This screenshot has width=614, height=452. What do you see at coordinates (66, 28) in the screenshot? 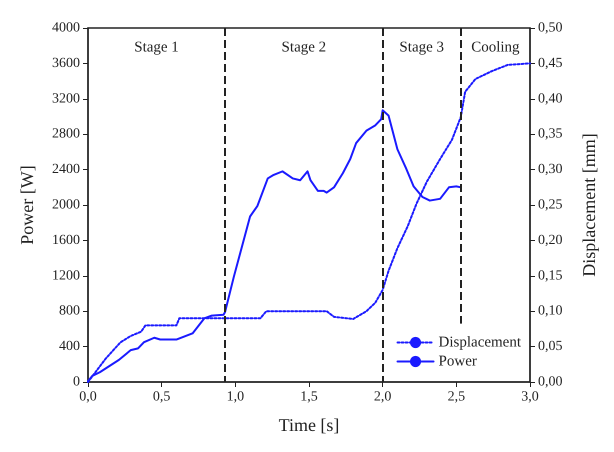
I see `y-tick-label: 4000` at bounding box center [66, 28].